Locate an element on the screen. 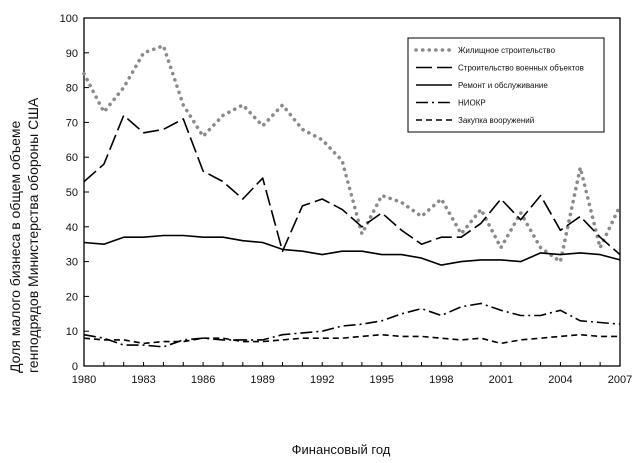 The width and height of the screenshot is (632, 463). y-tick-label: 20 is located at coordinates (72, 297).